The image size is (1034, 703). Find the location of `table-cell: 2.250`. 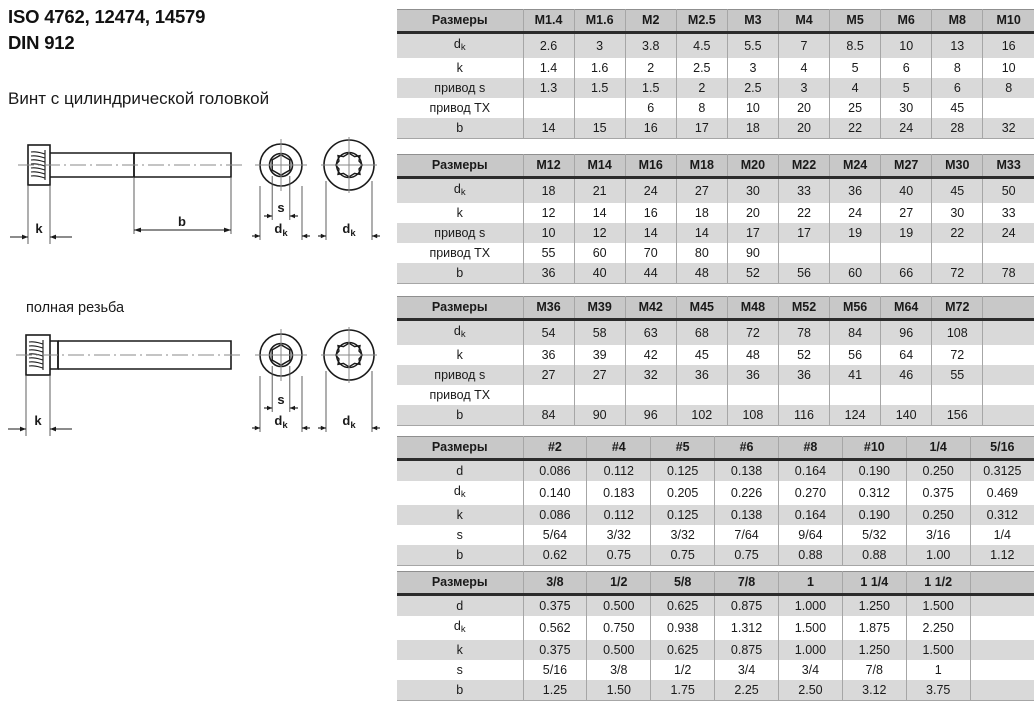

table-cell: 2.250 is located at coordinates (938, 628).